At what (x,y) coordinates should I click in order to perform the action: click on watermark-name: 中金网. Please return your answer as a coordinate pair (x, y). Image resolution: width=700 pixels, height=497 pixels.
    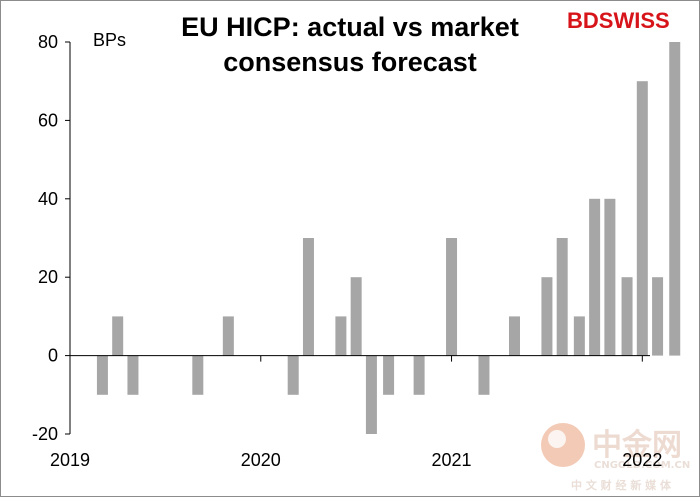
    Looking at the image, I should click on (637, 445).